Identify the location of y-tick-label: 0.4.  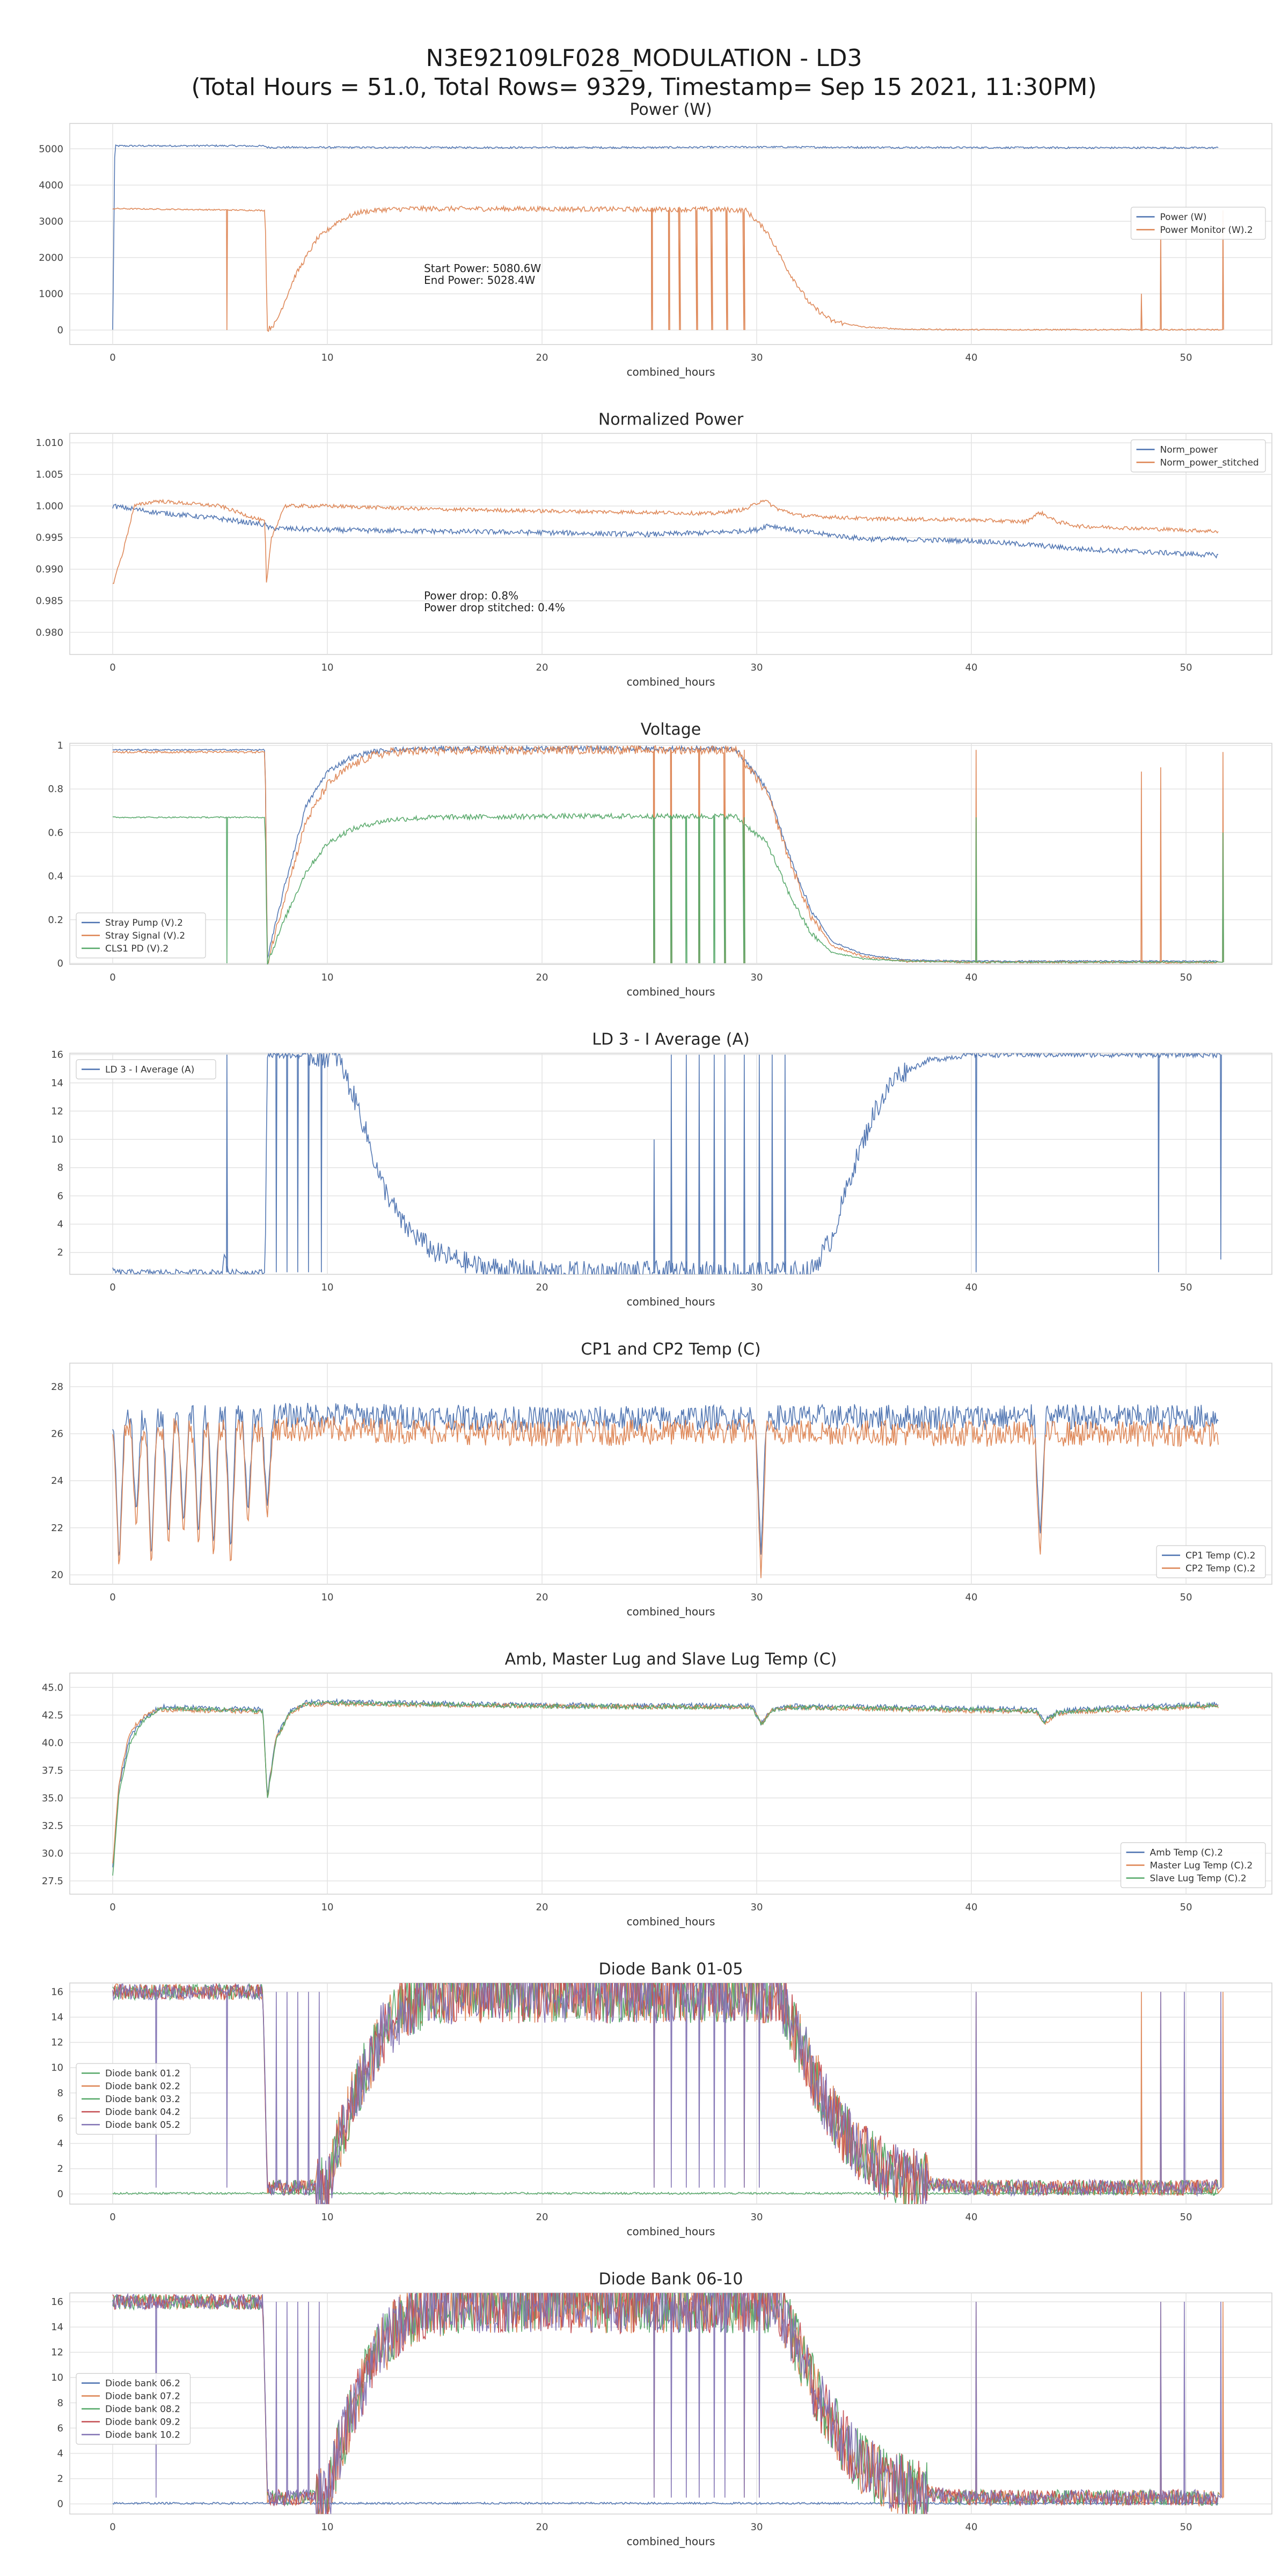
(55, 876).